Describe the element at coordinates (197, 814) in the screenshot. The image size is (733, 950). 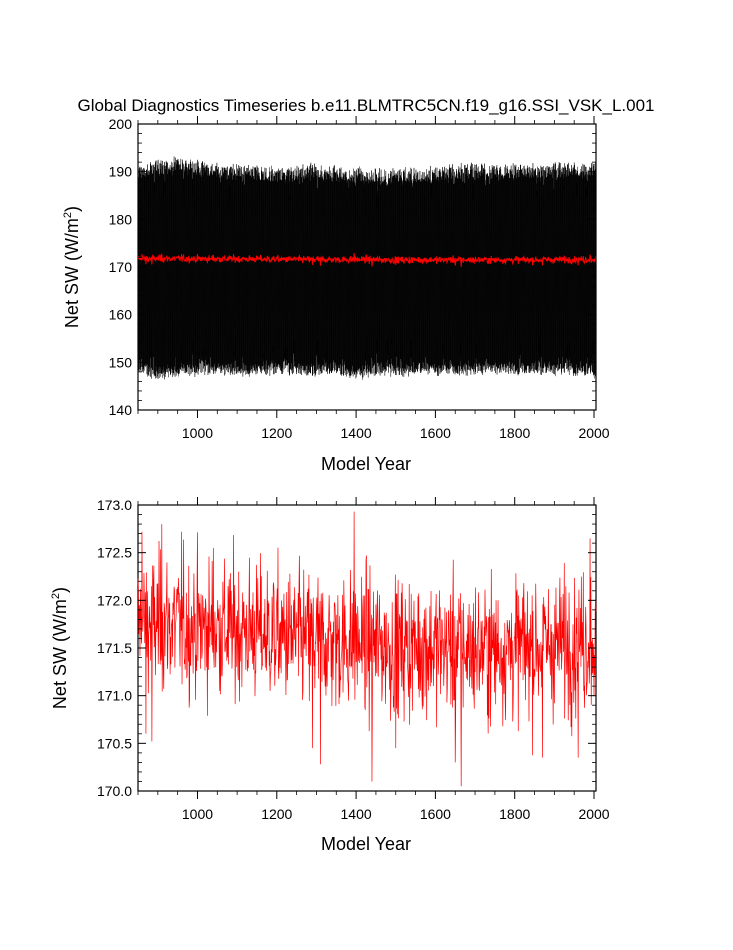
I see `bottom-xtick-label: 1000` at that location.